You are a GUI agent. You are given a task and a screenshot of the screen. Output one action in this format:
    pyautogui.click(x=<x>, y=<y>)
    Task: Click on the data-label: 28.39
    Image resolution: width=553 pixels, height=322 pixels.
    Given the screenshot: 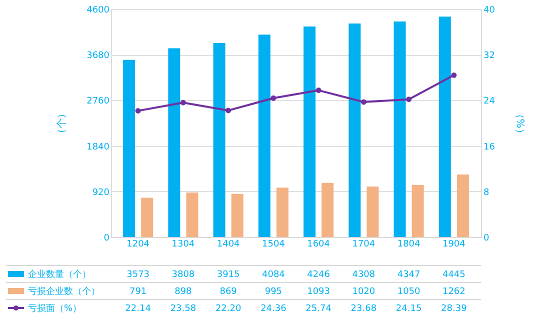 What is the action you would take?
    pyautogui.click(x=454, y=309)
    